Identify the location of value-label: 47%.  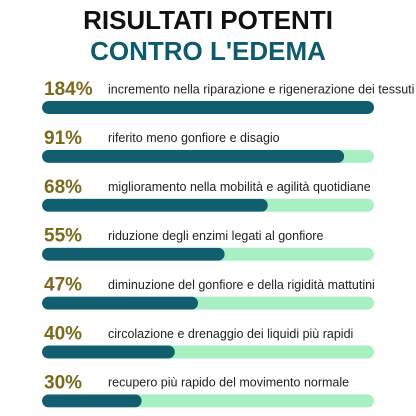
(63, 285).